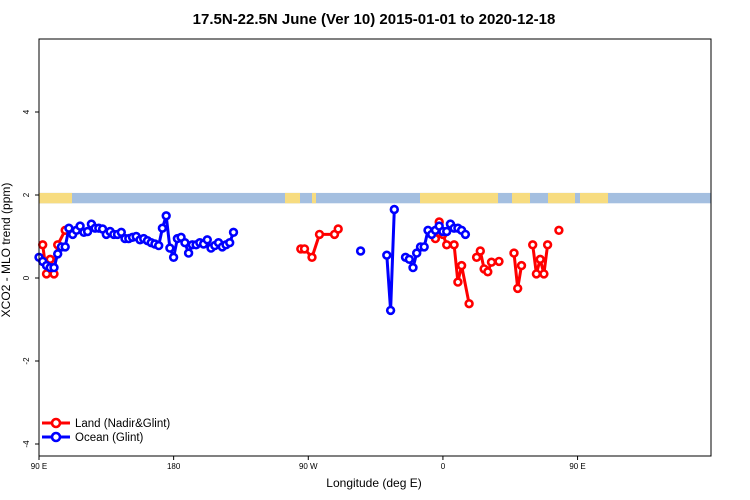  I want to click on ocean-band, so click(375, 198).